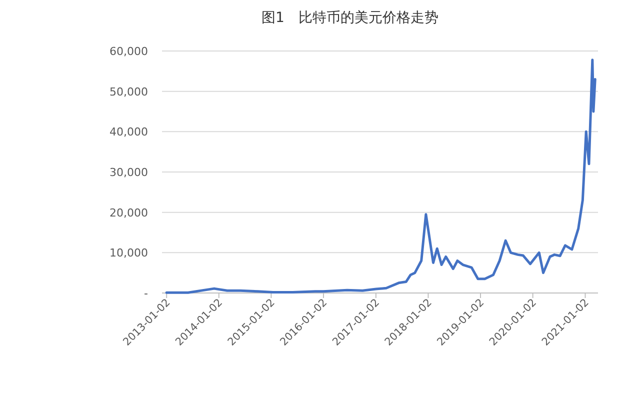 The image size is (644, 400). I want to click on y-tick-label: 60,000, so click(129, 51).